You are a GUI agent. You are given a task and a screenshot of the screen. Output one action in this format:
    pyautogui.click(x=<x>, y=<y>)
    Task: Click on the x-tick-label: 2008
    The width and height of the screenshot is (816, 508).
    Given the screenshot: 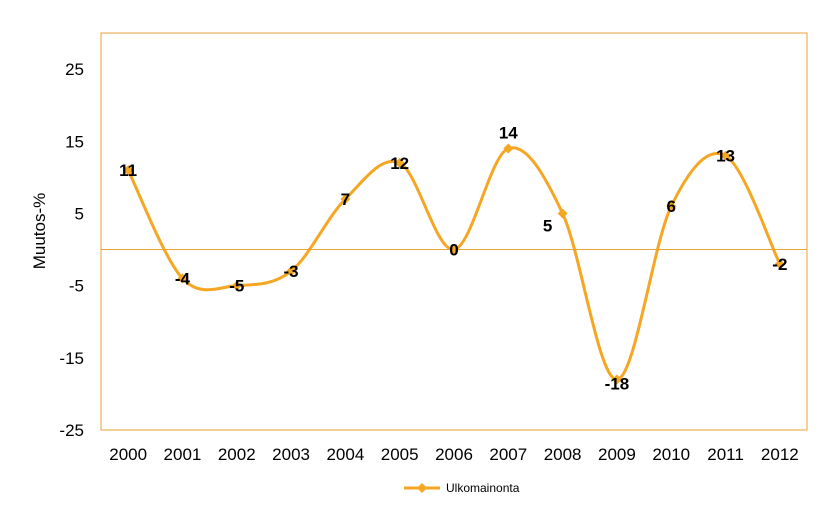 What is the action you would take?
    pyautogui.click(x=563, y=454)
    